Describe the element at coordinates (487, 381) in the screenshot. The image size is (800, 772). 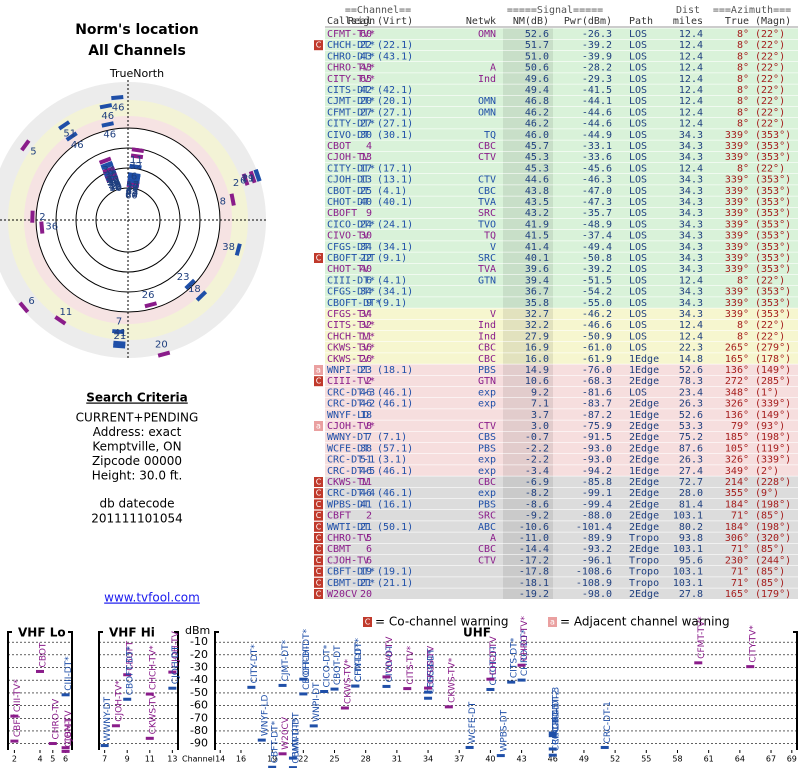
I see `table-cell: GTN` at that location.